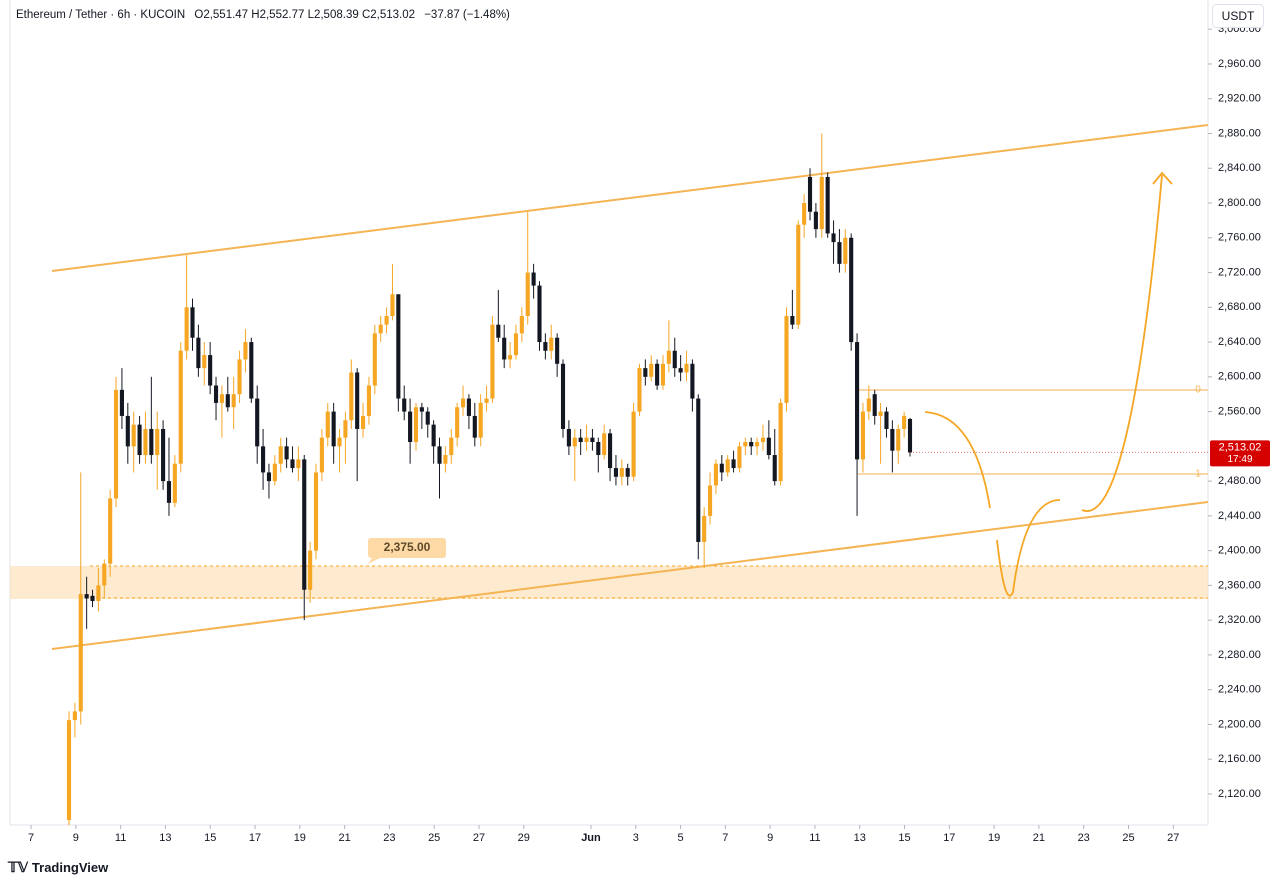  Describe the element at coordinates (636, 838) in the screenshot. I see `x-tick-label: 3` at that location.